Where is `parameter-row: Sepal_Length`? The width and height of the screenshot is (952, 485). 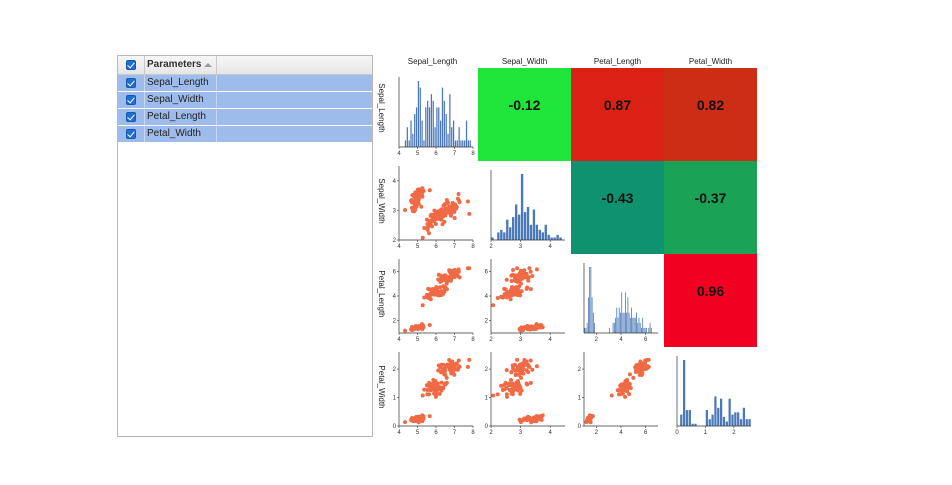
parameter-row: Sepal_Length is located at coordinates (245, 83).